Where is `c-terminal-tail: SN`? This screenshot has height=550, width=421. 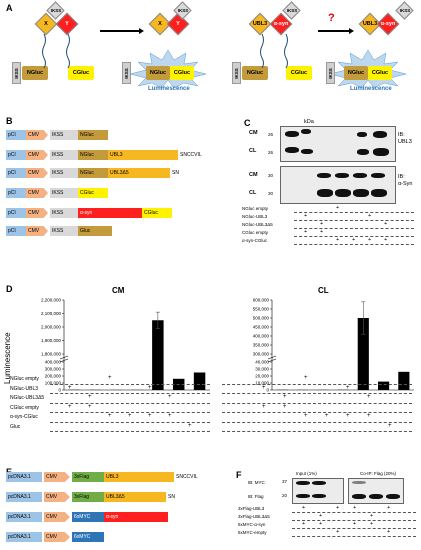 c-terminal-tail: SN is located at coordinates (171, 497).